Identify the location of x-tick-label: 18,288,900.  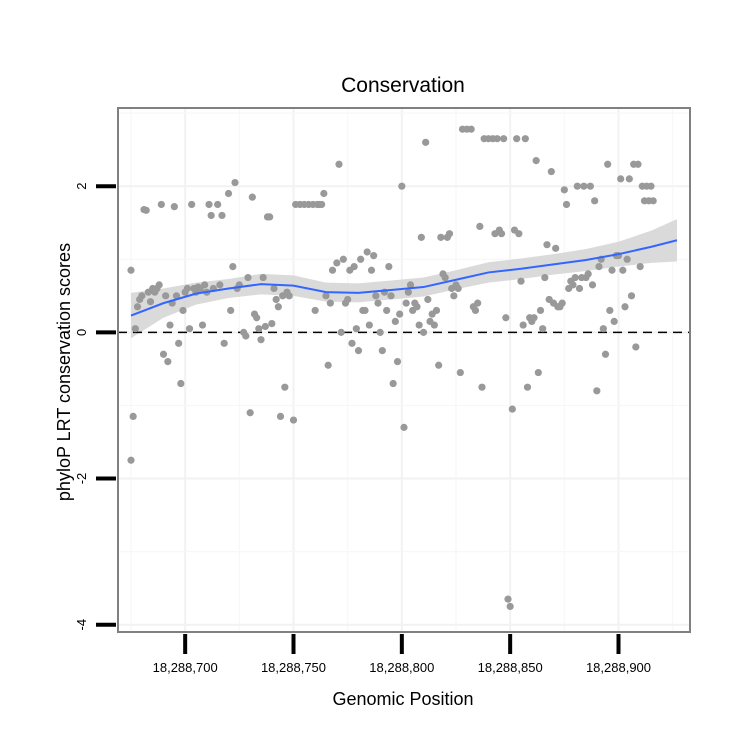
(618, 667).